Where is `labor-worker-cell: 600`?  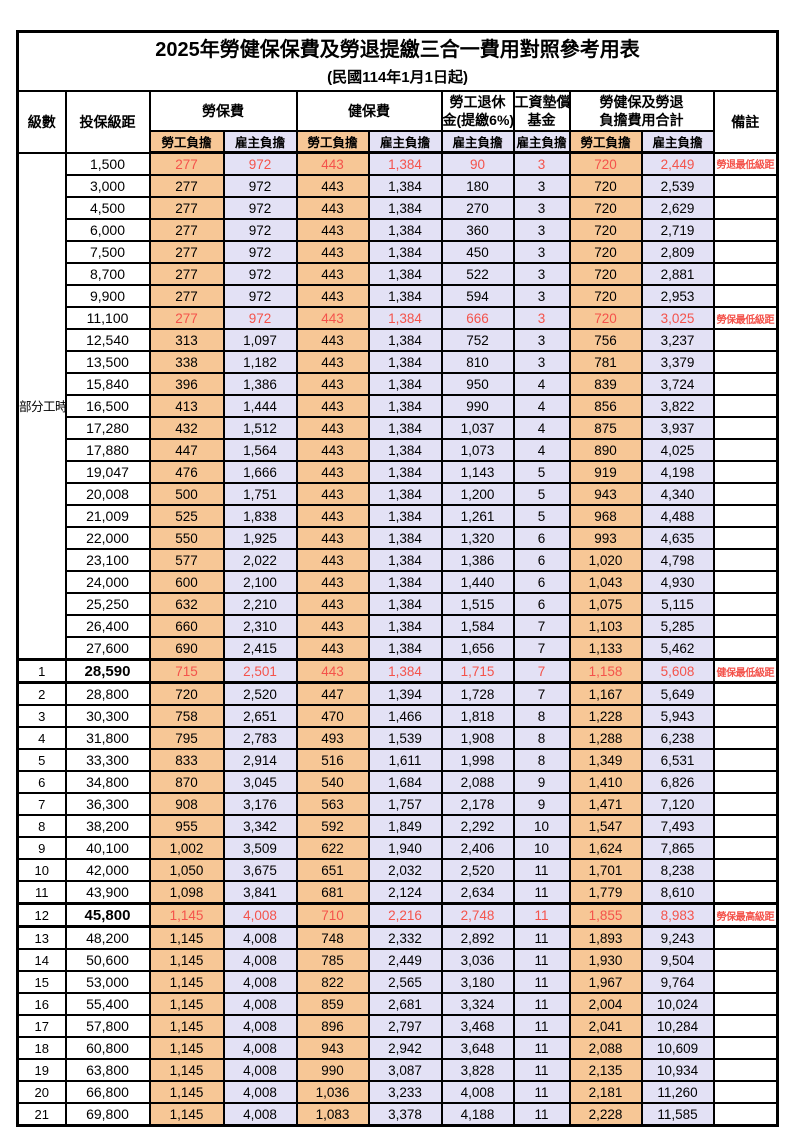
labor-worker-cell: 600 is located at coordinates (186, 582).